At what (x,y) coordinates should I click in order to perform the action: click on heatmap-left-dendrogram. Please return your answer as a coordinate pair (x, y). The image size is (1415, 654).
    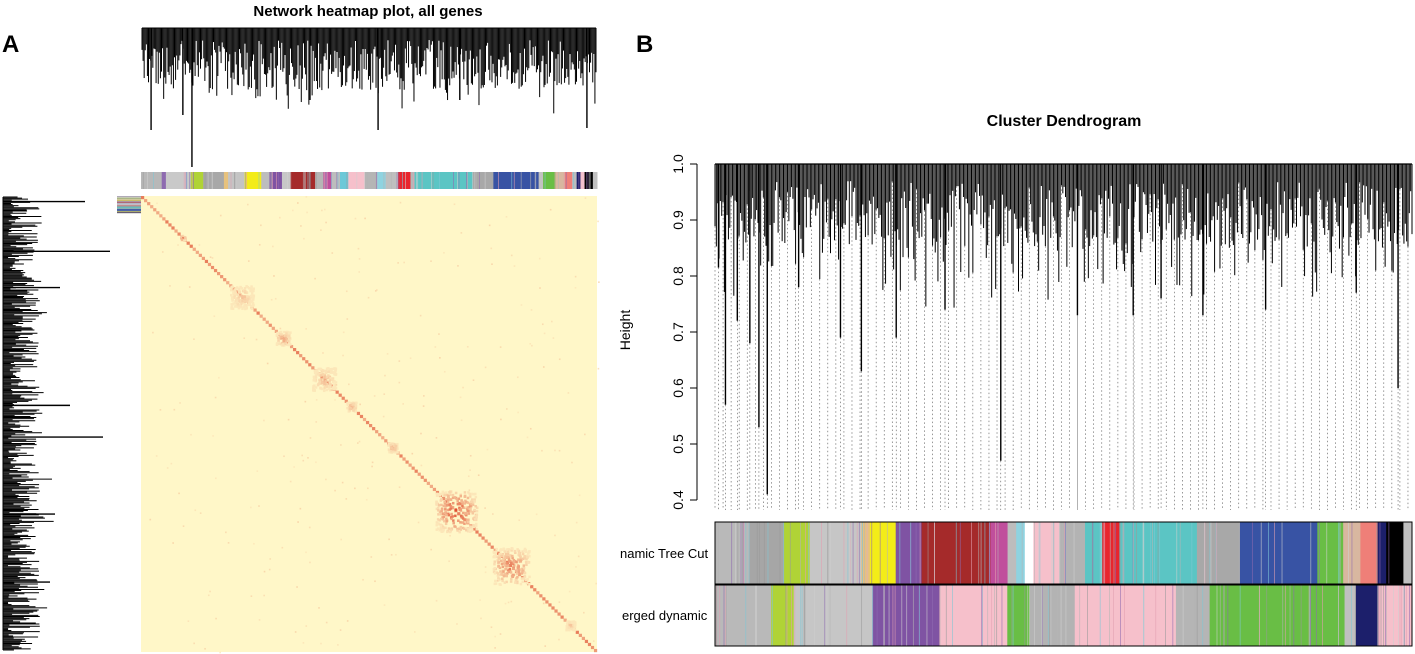
    Looking at the image, I should click on (56, 423).